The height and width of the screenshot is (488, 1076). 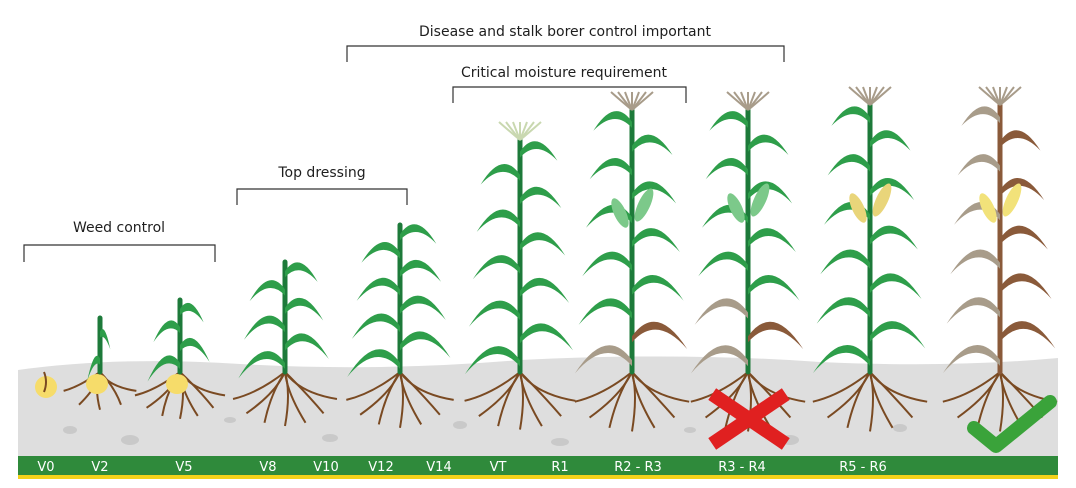 What do you see at coordinates (119, 241) in the screenshot?
I see `bracket-weed-control: Weed control` at bounding box center [119, 241].